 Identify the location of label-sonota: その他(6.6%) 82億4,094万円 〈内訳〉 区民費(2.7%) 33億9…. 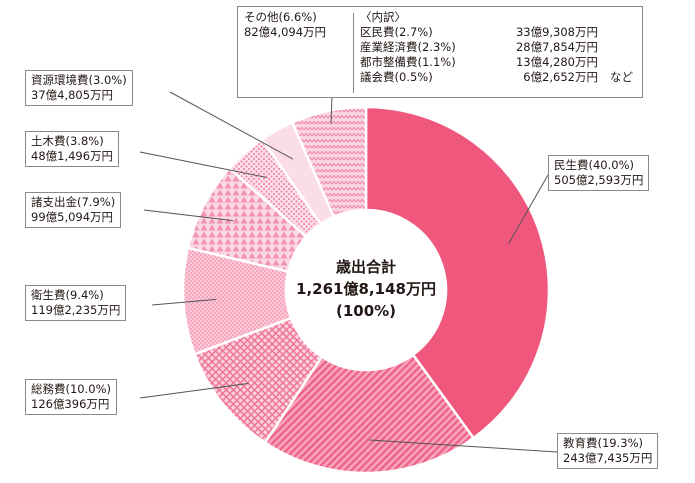
(440, 52).